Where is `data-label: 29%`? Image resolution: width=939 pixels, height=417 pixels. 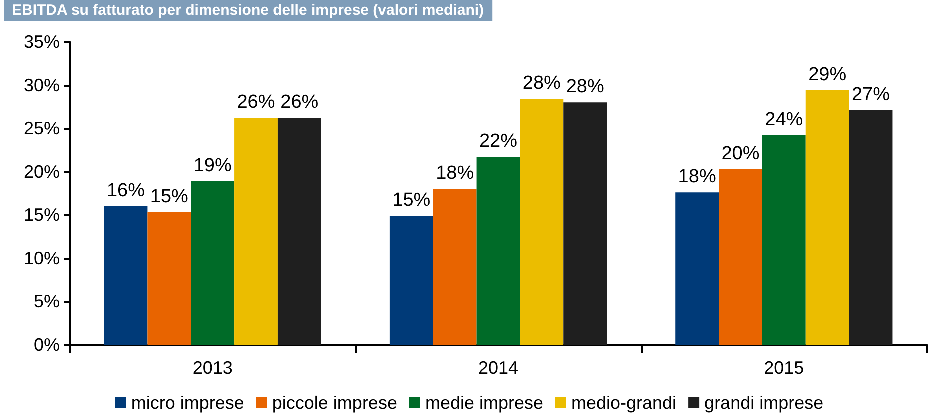
data-label: 29% is located at coordinates (827, 75).